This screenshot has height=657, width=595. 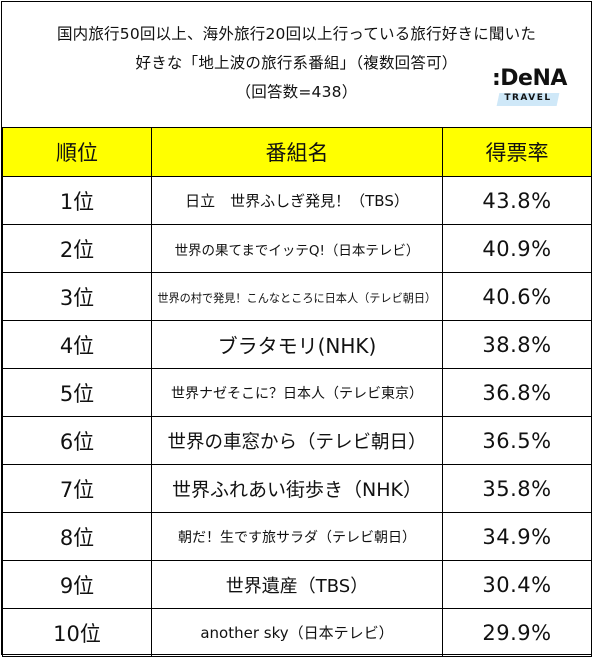 I want to click on table-row: 2位 世界の果てまでイッテQ!（日本テレビ） 40.9%, so click(x=297, y=248).